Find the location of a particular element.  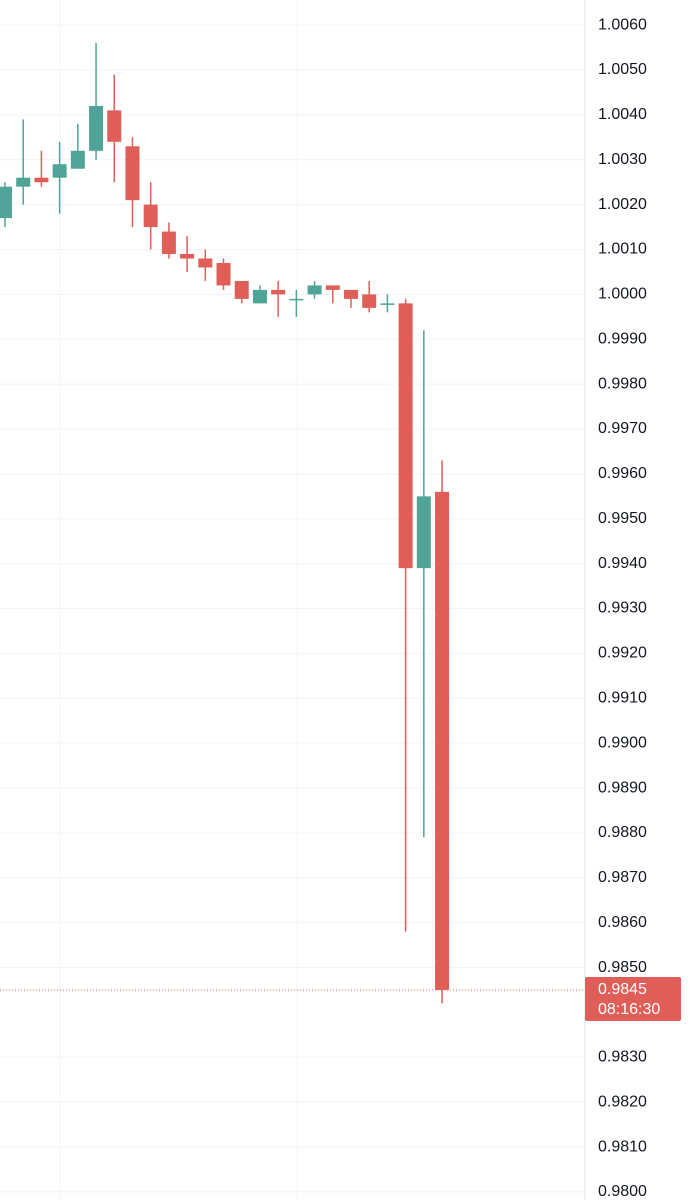

y-tick-label: 0.9920 is located at coordinates (622, 653).